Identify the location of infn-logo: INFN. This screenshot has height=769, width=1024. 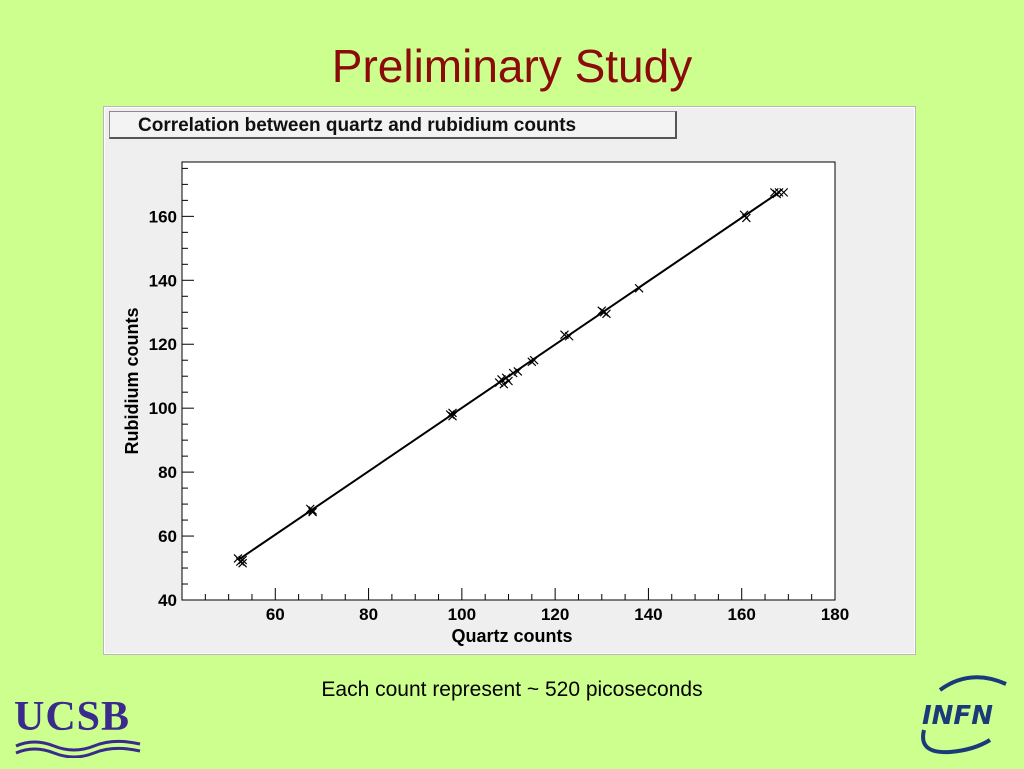
(962, 718).